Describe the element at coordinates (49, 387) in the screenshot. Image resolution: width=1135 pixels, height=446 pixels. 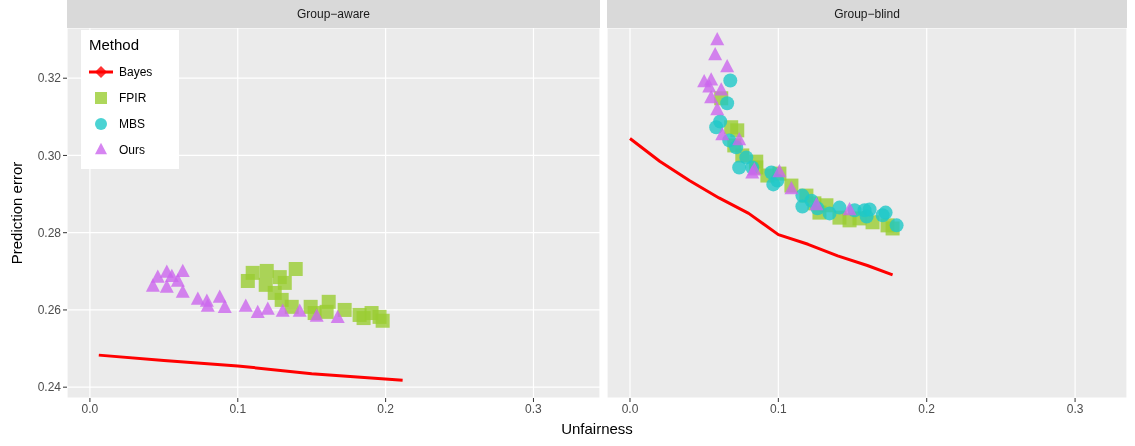
I see `y-tick-label: 0.24` at that location.